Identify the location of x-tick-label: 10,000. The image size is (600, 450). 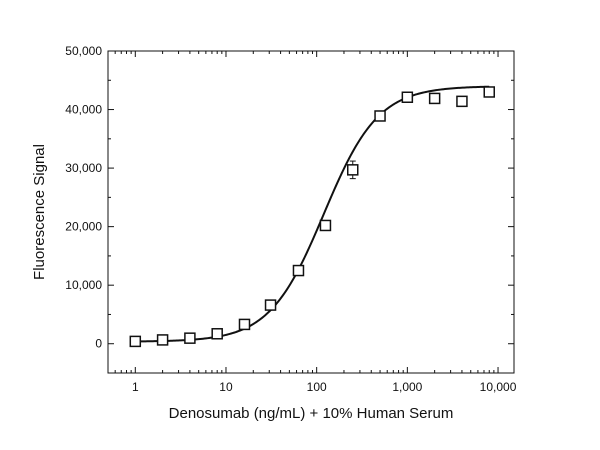
(498, 387).